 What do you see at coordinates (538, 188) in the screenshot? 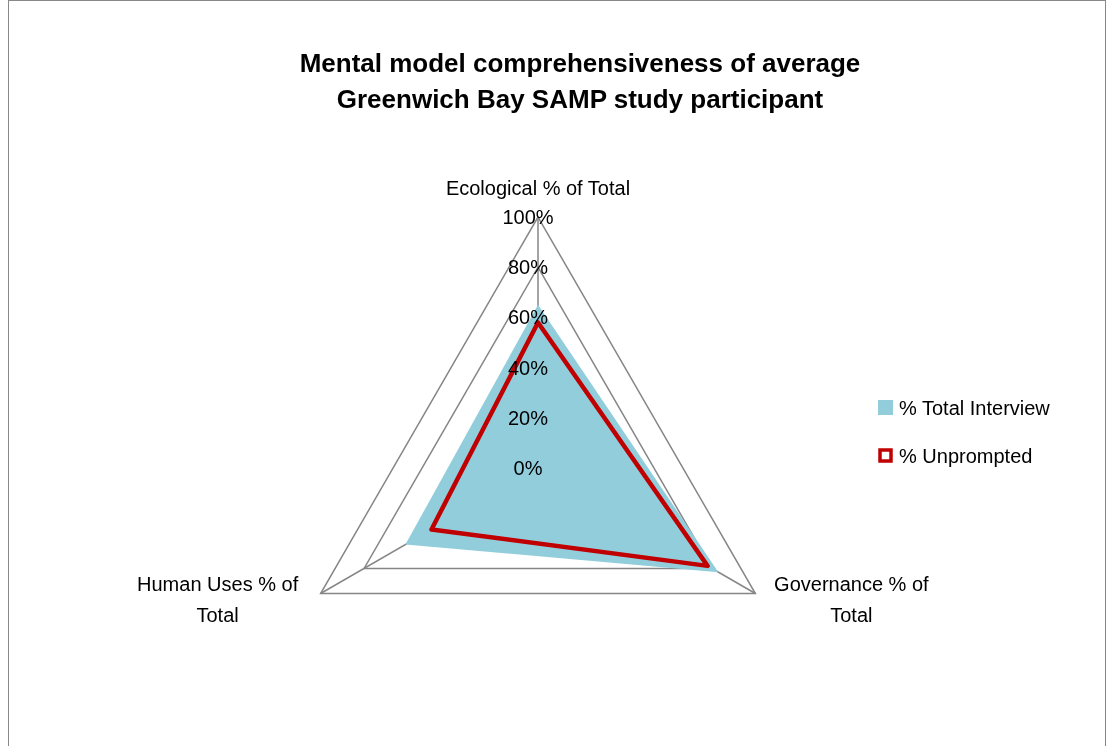
I see `spoke-label: Ecological % of Total` at bounding box center [538, 188].